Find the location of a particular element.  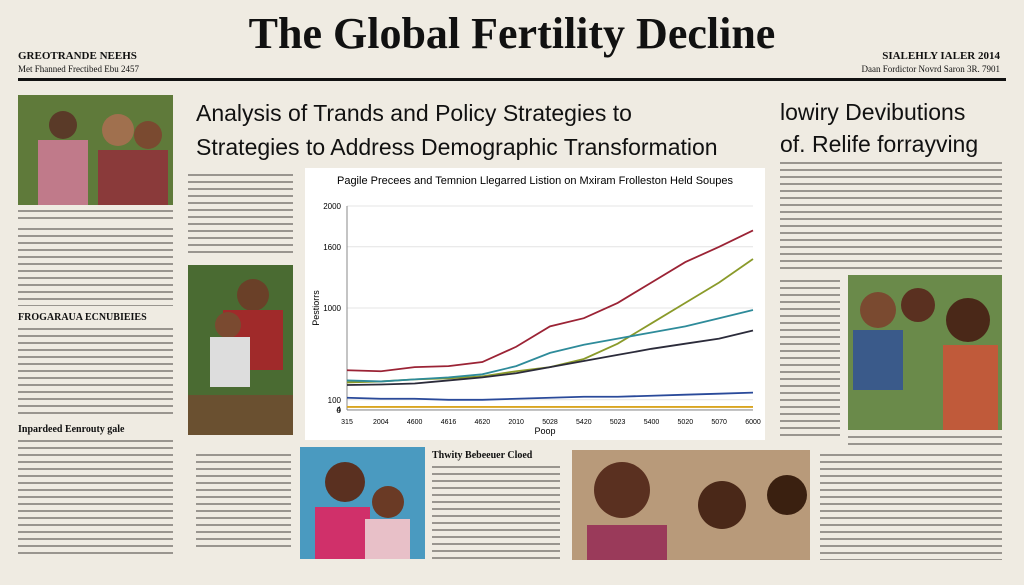

masthead-left: GREOTRANDE NEEHS is located at coordinates (77, 56).